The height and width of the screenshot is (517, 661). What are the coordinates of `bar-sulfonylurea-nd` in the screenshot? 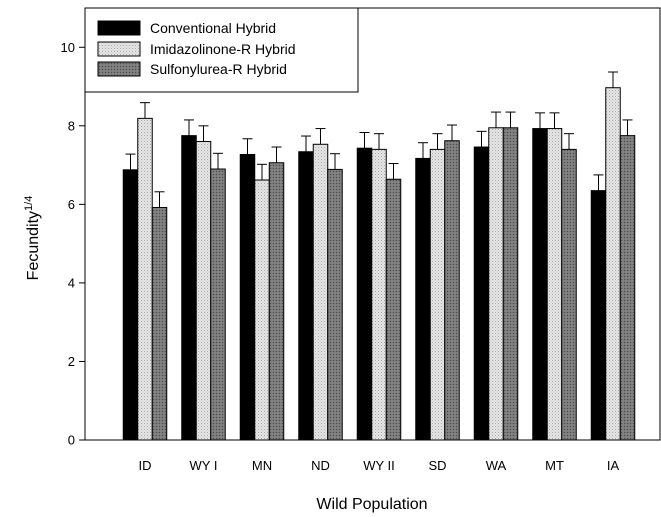 It's located at (335, 304).